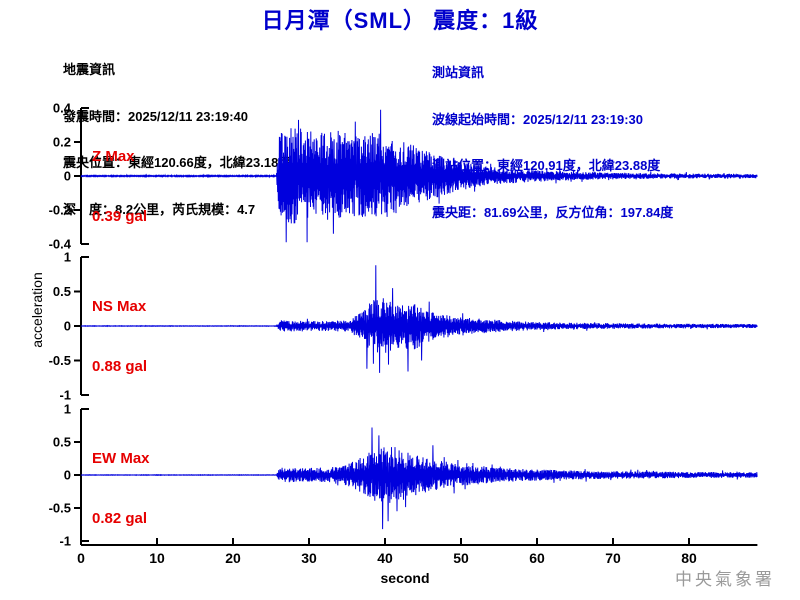  I want to click on z-max-label: Z Max 0.39 gal, so click(119, 187).